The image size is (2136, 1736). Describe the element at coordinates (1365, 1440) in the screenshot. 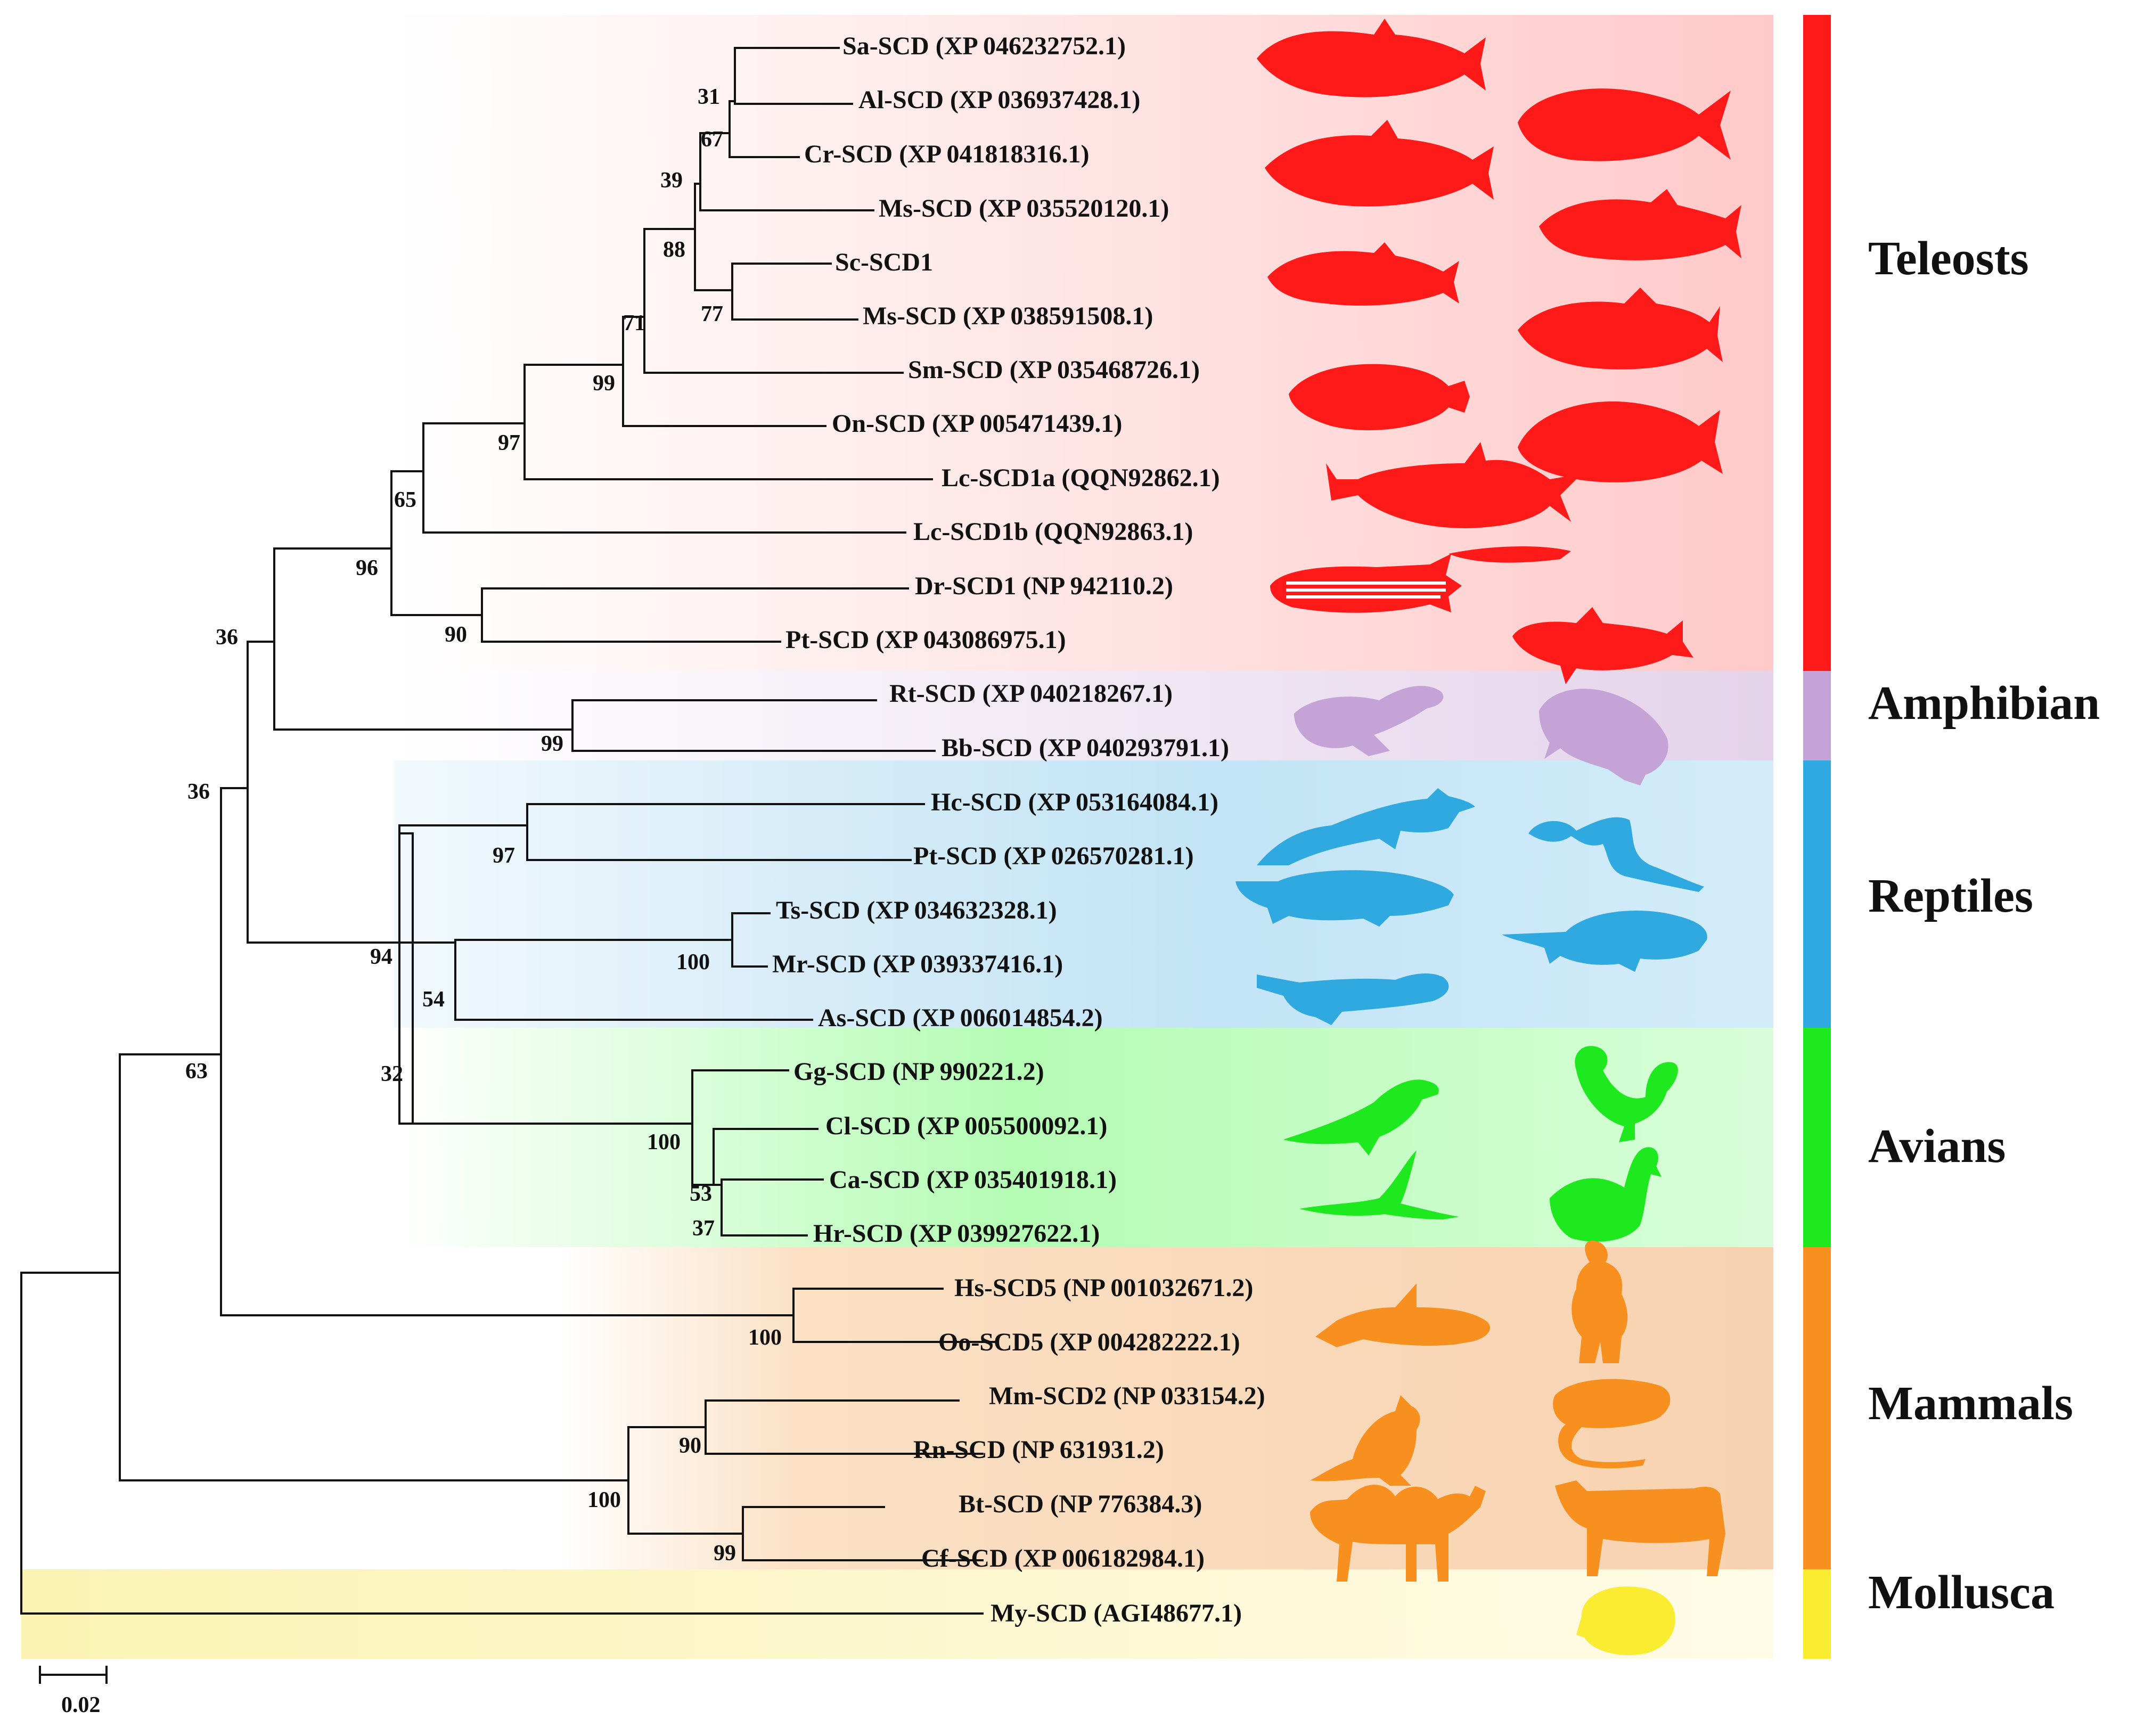

I see `mouse-icon` at that location.